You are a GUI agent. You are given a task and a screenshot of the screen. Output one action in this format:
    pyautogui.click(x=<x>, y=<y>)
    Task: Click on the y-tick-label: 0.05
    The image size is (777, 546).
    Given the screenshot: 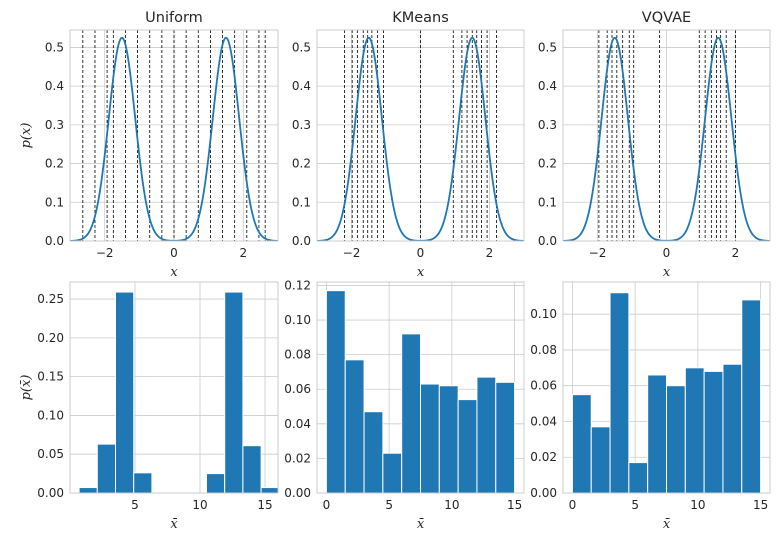 What is the action you would take?
    pyautogui.click(x=50, y=454)
    